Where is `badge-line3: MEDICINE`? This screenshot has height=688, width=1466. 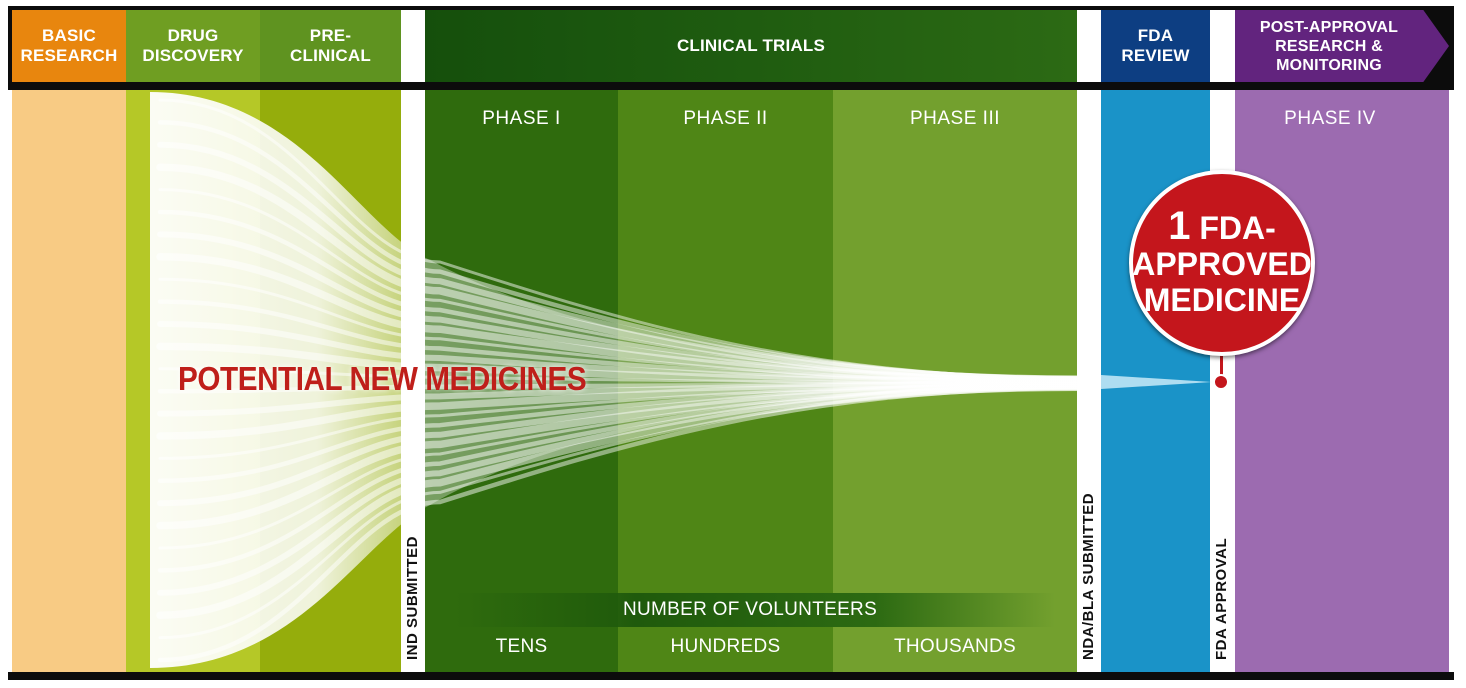
badge-line3: MEDICINE is located at coordinates (1222, 300).